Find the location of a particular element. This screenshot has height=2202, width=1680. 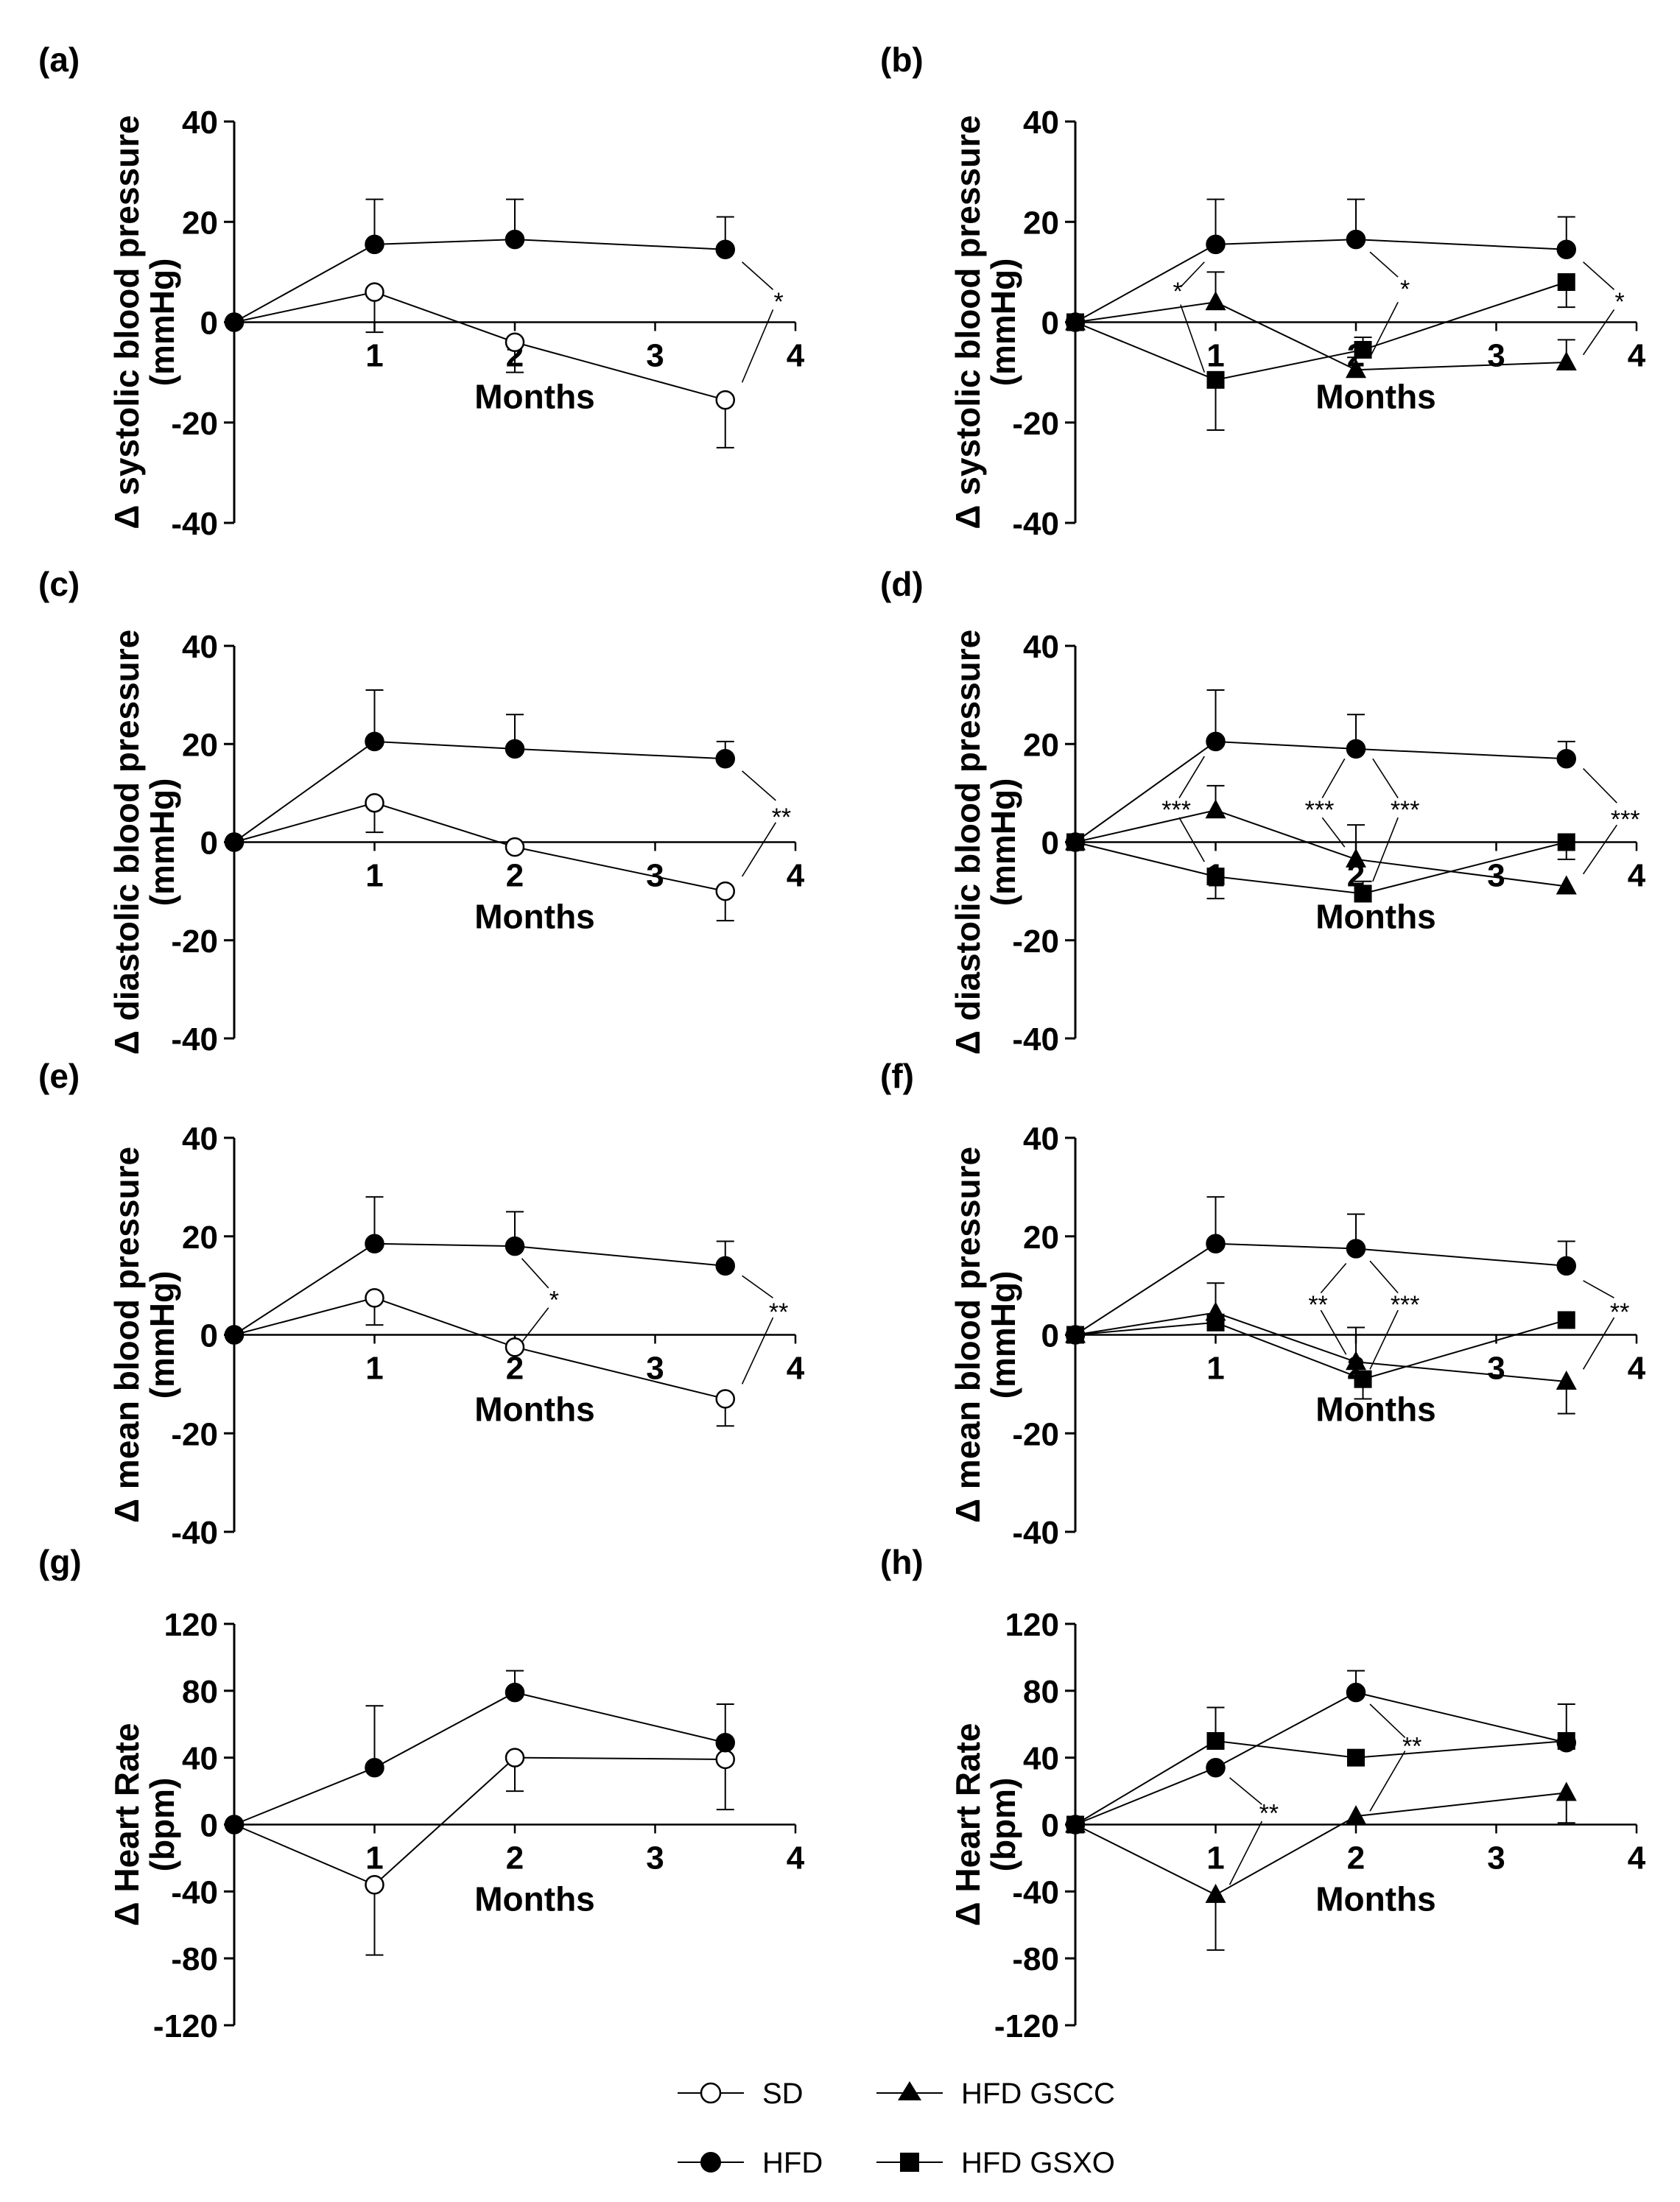

y-tick-label-a: -20 is located at coordinates (195, 424).